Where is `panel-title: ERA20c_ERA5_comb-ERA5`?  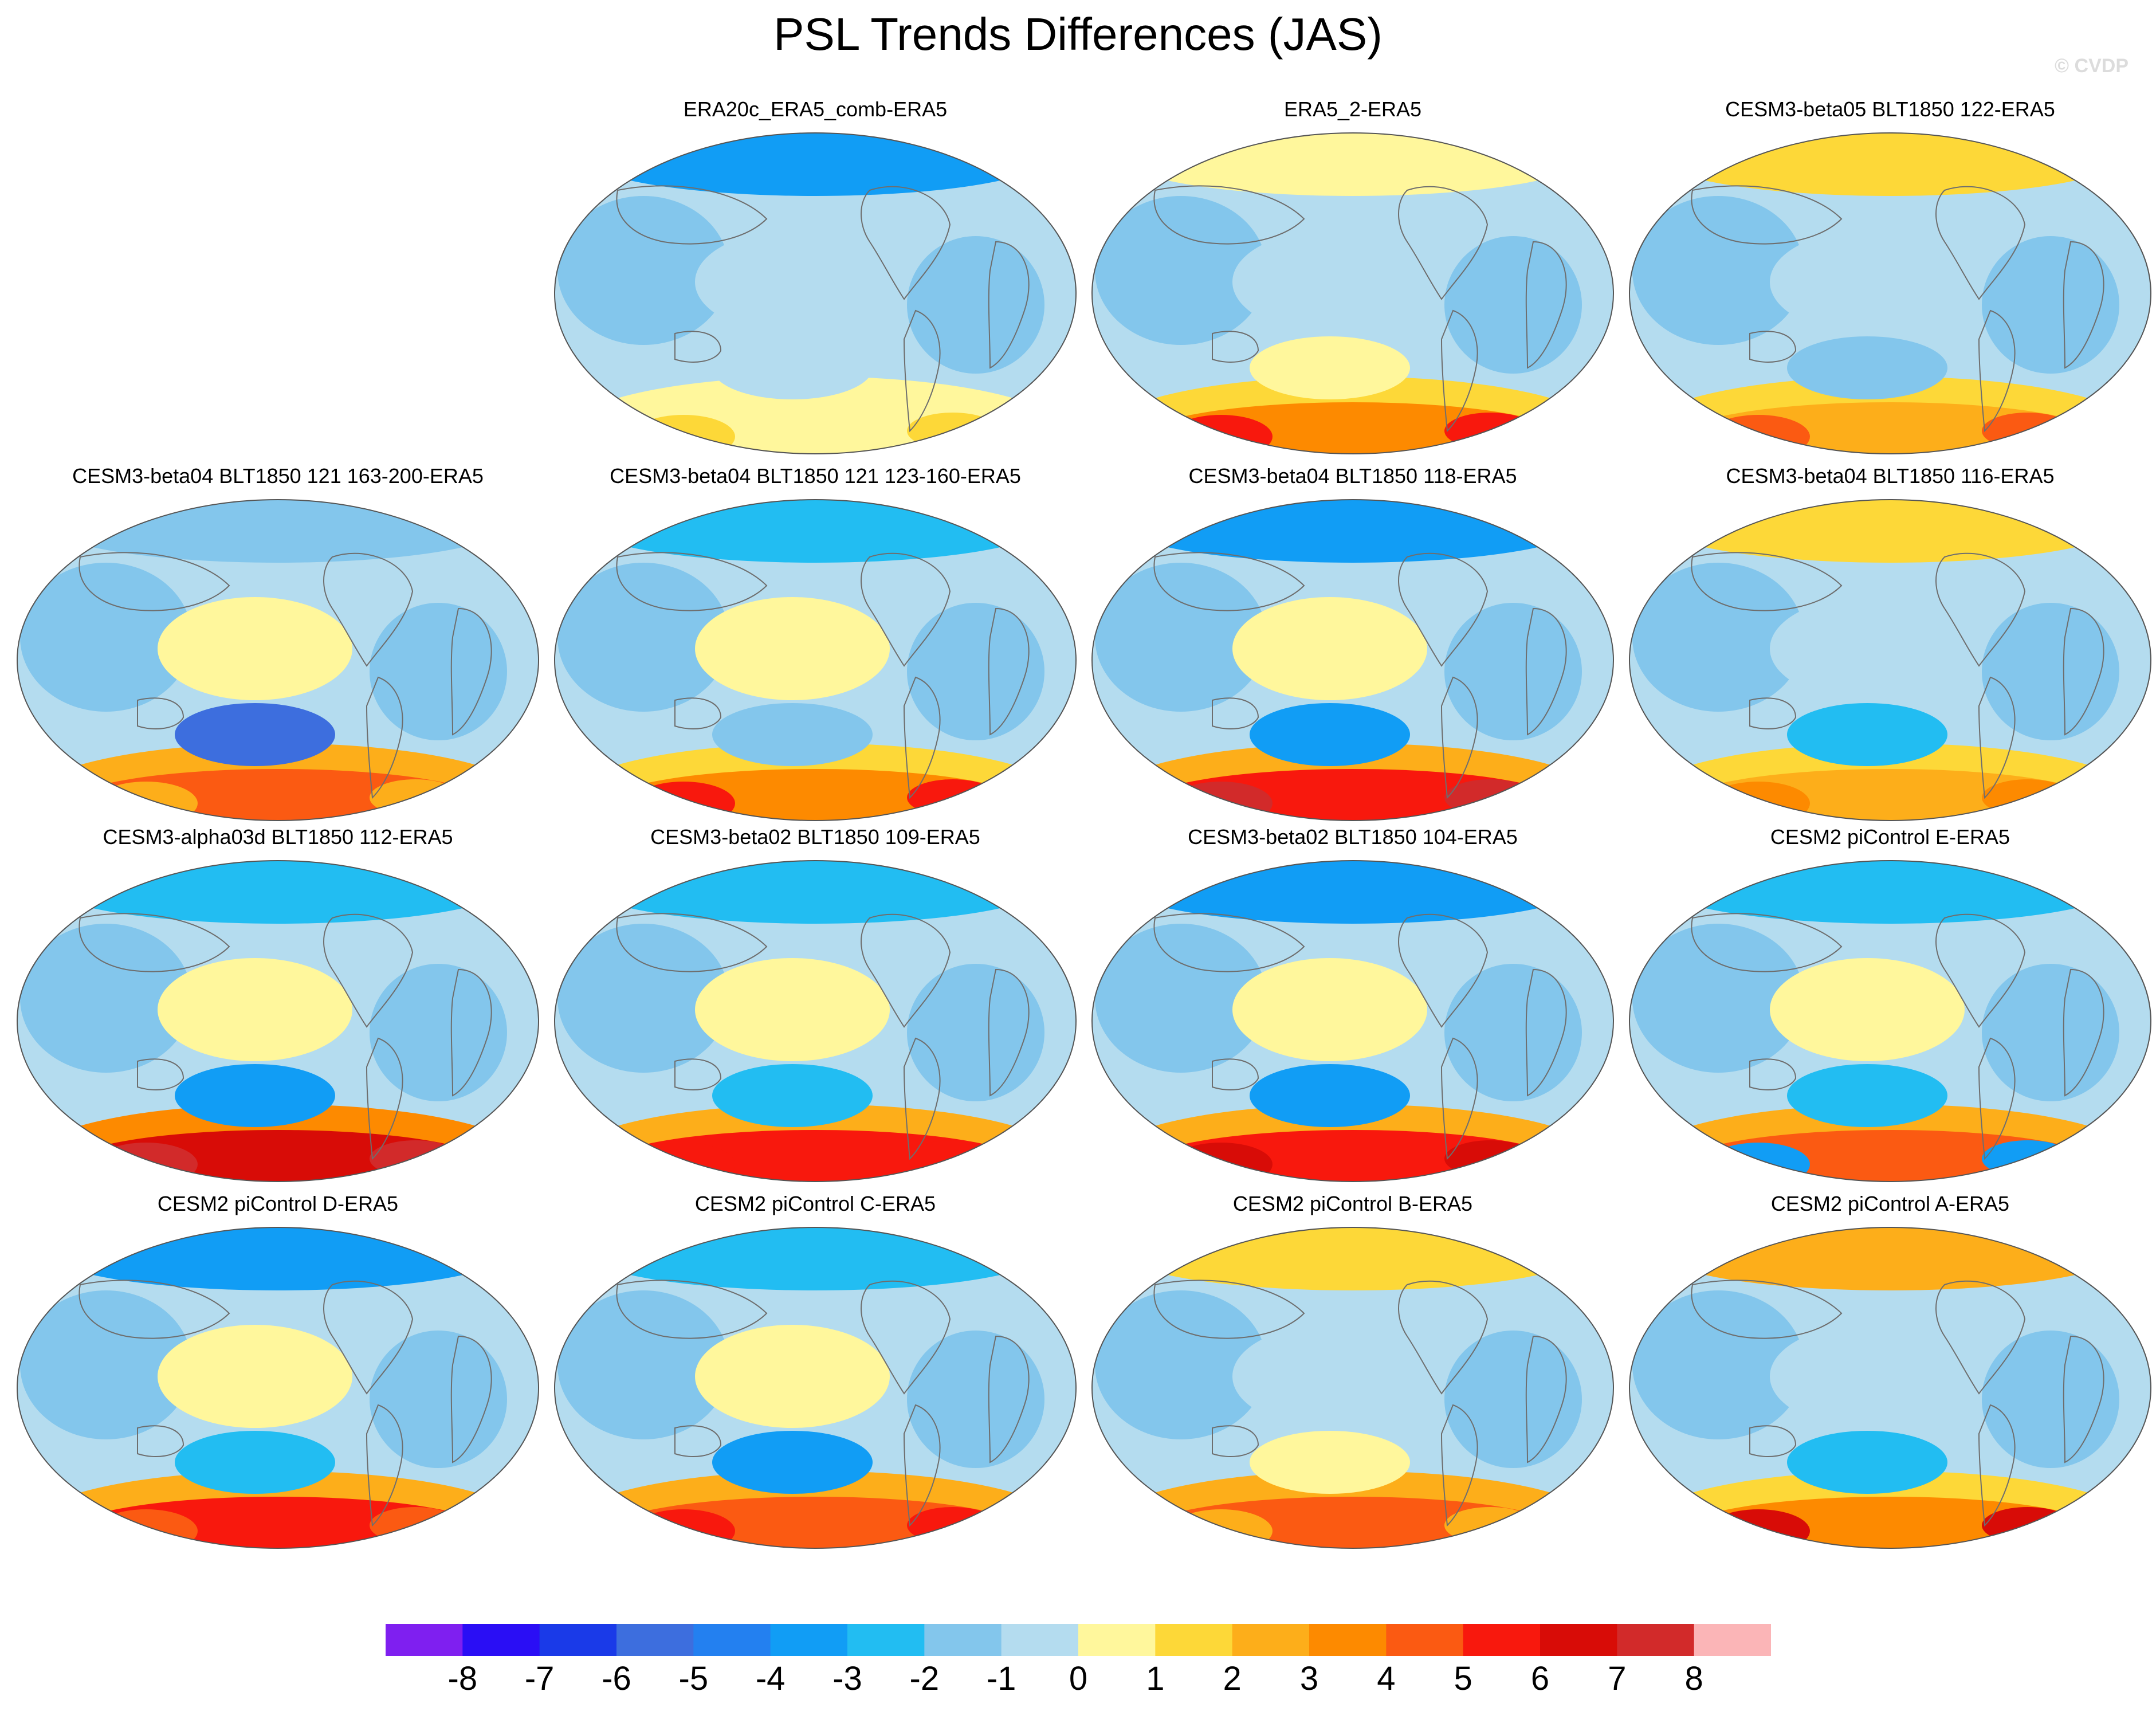 panel-title: ERA20c_ERA5_comb-ERA5 is located at coordinates (815, 109).